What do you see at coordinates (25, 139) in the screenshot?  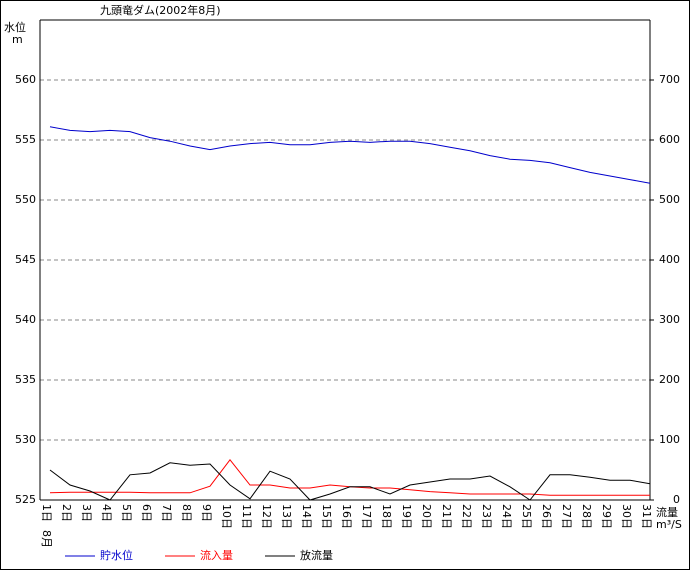 I see `y-tick-label: 555` at bounding box center [25, 139].